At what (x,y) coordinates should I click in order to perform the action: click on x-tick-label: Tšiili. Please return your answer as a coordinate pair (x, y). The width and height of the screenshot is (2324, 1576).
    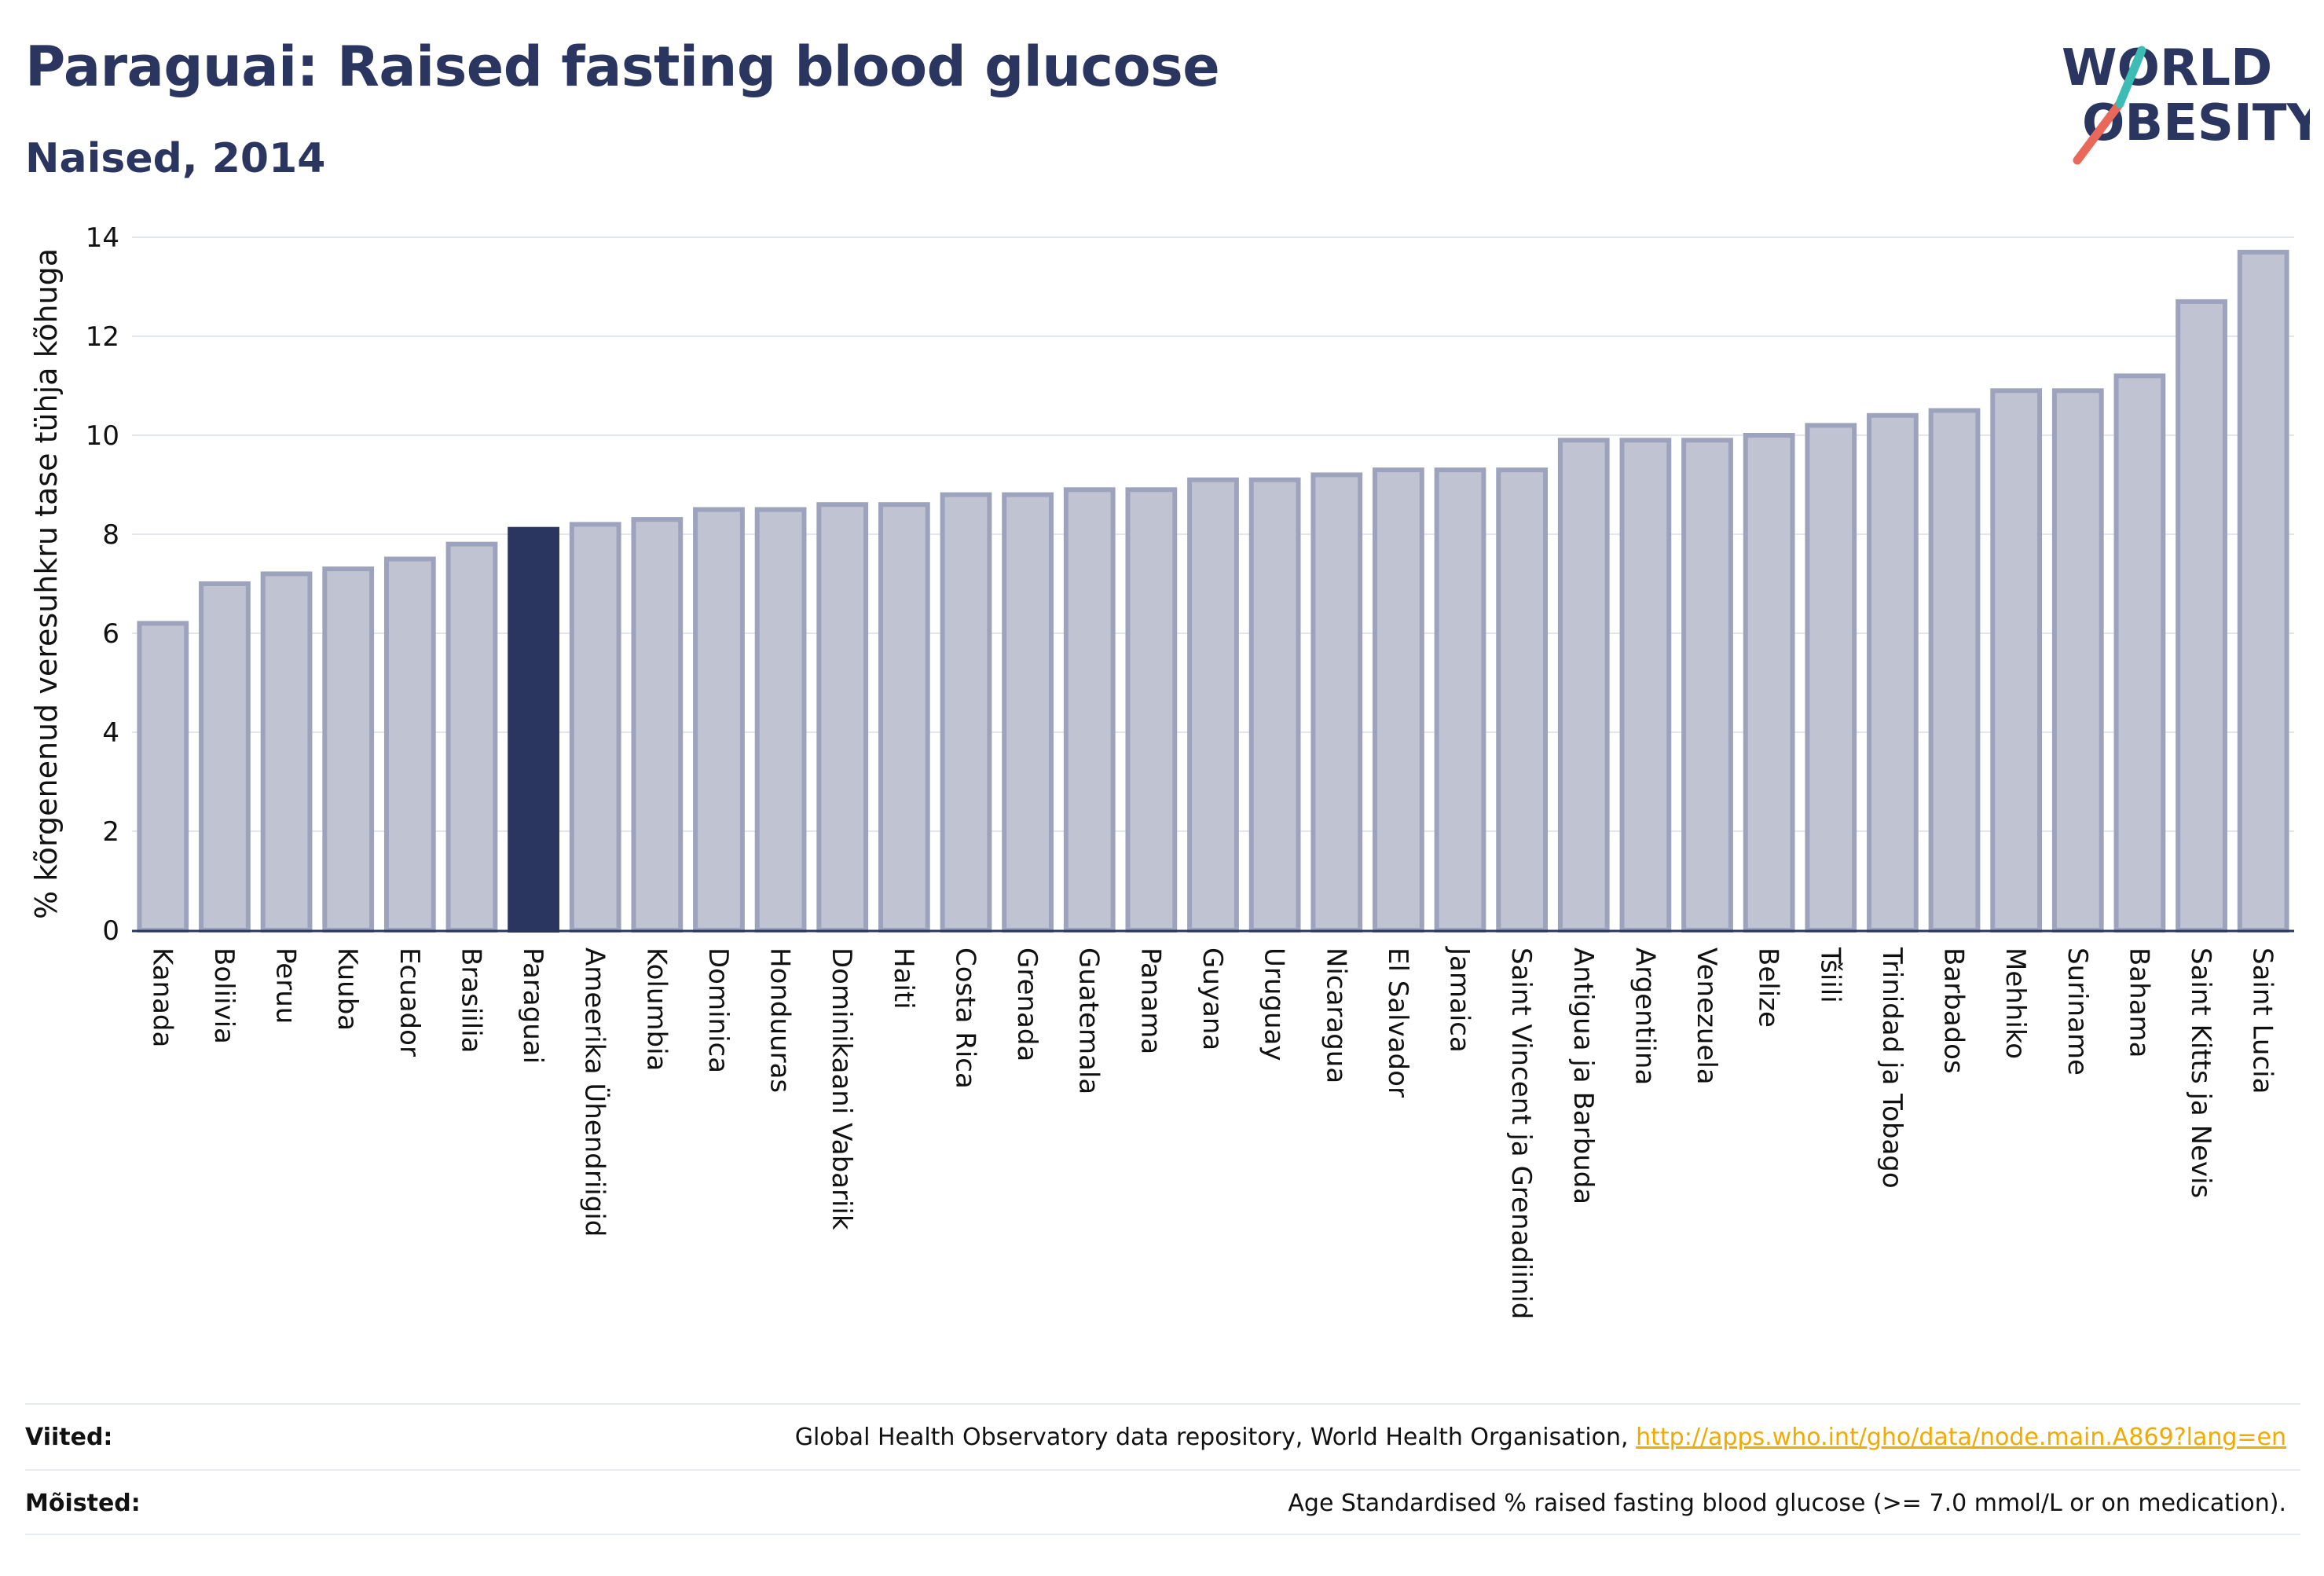
    Looking at the image, I should click on (1830, 975).